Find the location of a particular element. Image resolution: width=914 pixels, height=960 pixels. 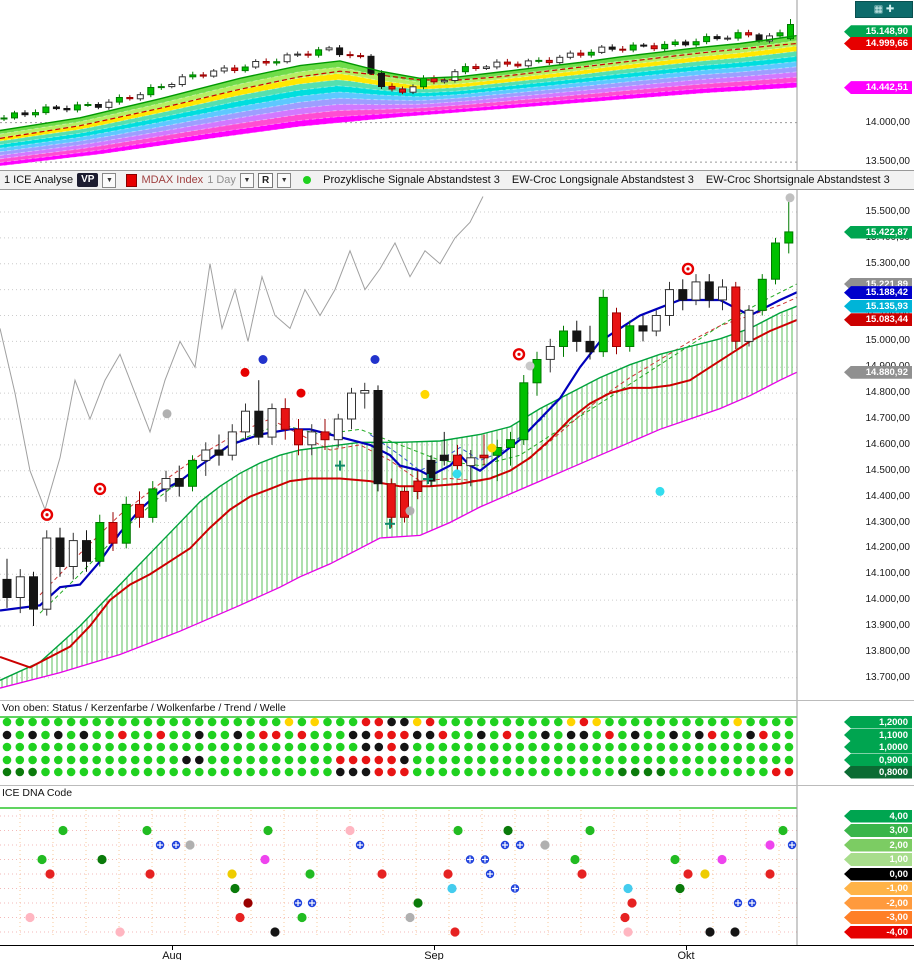

fast-green-line is located at coordinates (399, 83).